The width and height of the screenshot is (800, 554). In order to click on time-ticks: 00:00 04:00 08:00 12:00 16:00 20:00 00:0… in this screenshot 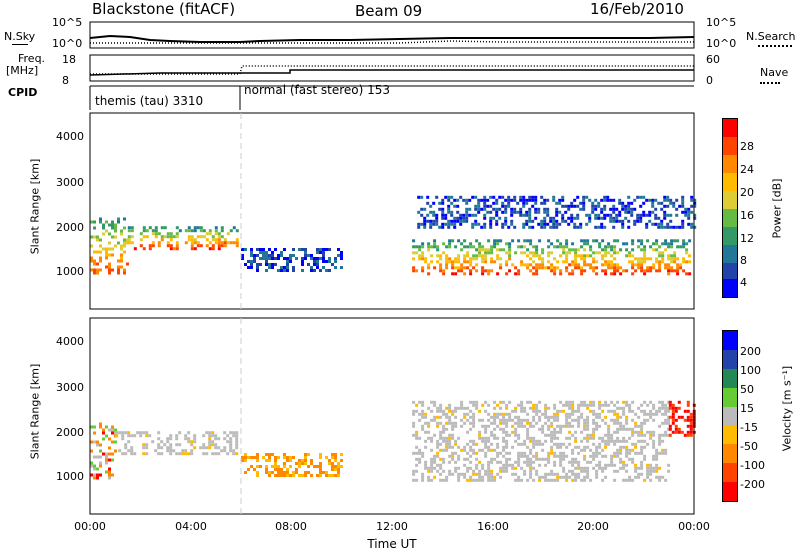, I will do `click(392, 526)`.